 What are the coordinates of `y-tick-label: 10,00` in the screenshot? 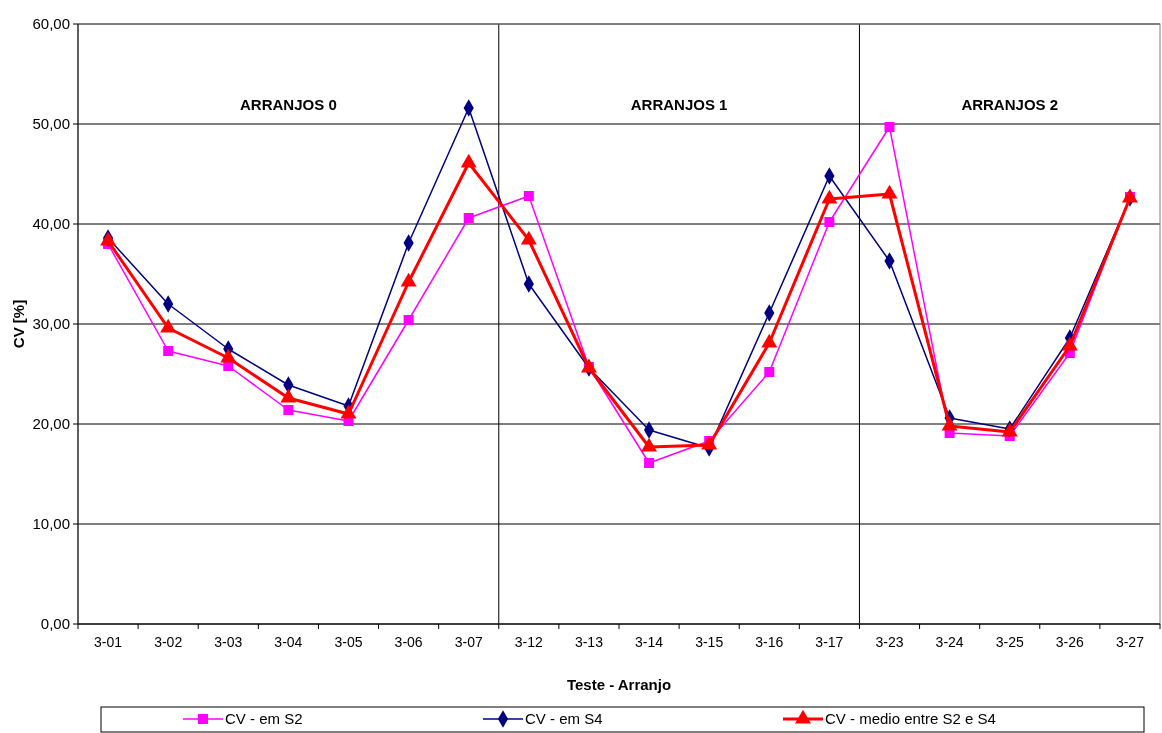 It's located at (51, 524).